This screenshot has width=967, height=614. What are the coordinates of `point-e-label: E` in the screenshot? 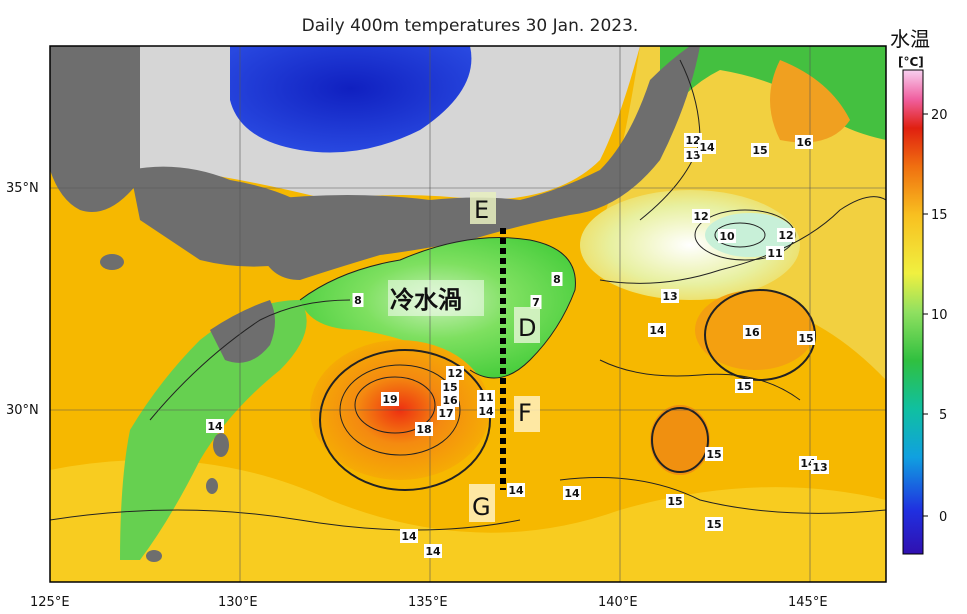 It's located at (481, 210).